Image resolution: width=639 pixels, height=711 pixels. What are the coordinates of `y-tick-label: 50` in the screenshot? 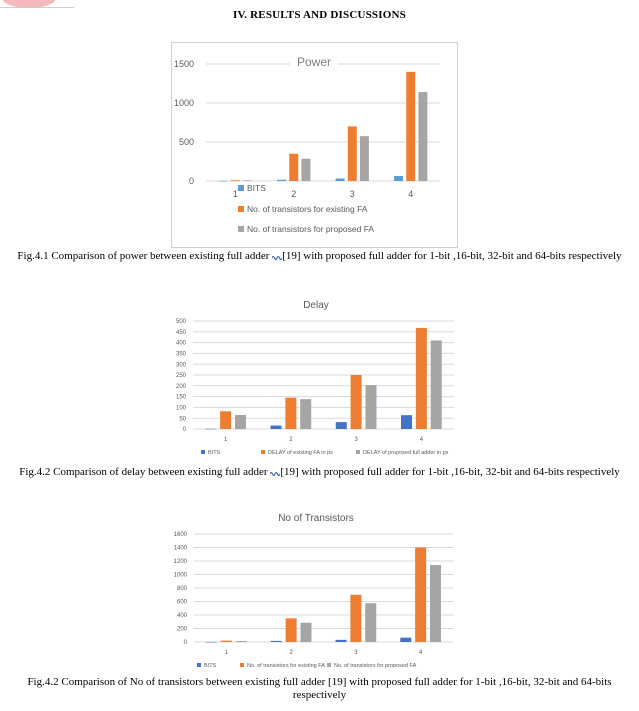 It's located at (182, 419).